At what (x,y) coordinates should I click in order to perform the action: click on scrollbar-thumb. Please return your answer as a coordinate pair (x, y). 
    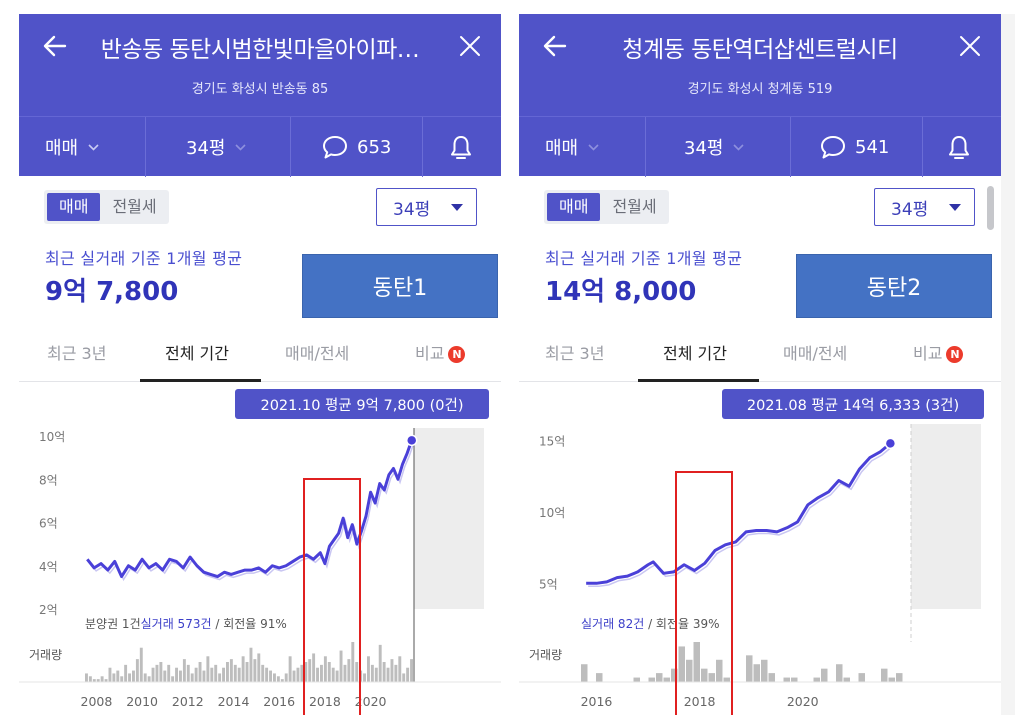
    Looking at the image, I should click on (990, 208).